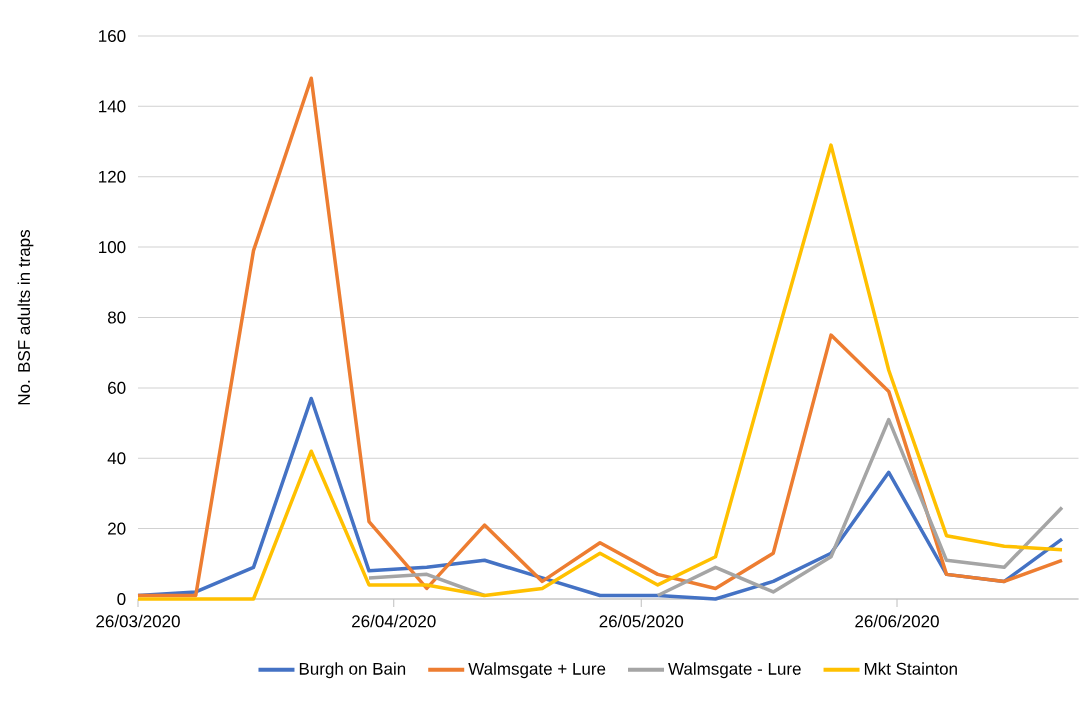 Image resolution: width=1085 pixels, height=716 pixels. What do you see at coordinates (117, 387) in the screenshot?
I see `y-tick-label: 60` at bounding box center [117, 387].